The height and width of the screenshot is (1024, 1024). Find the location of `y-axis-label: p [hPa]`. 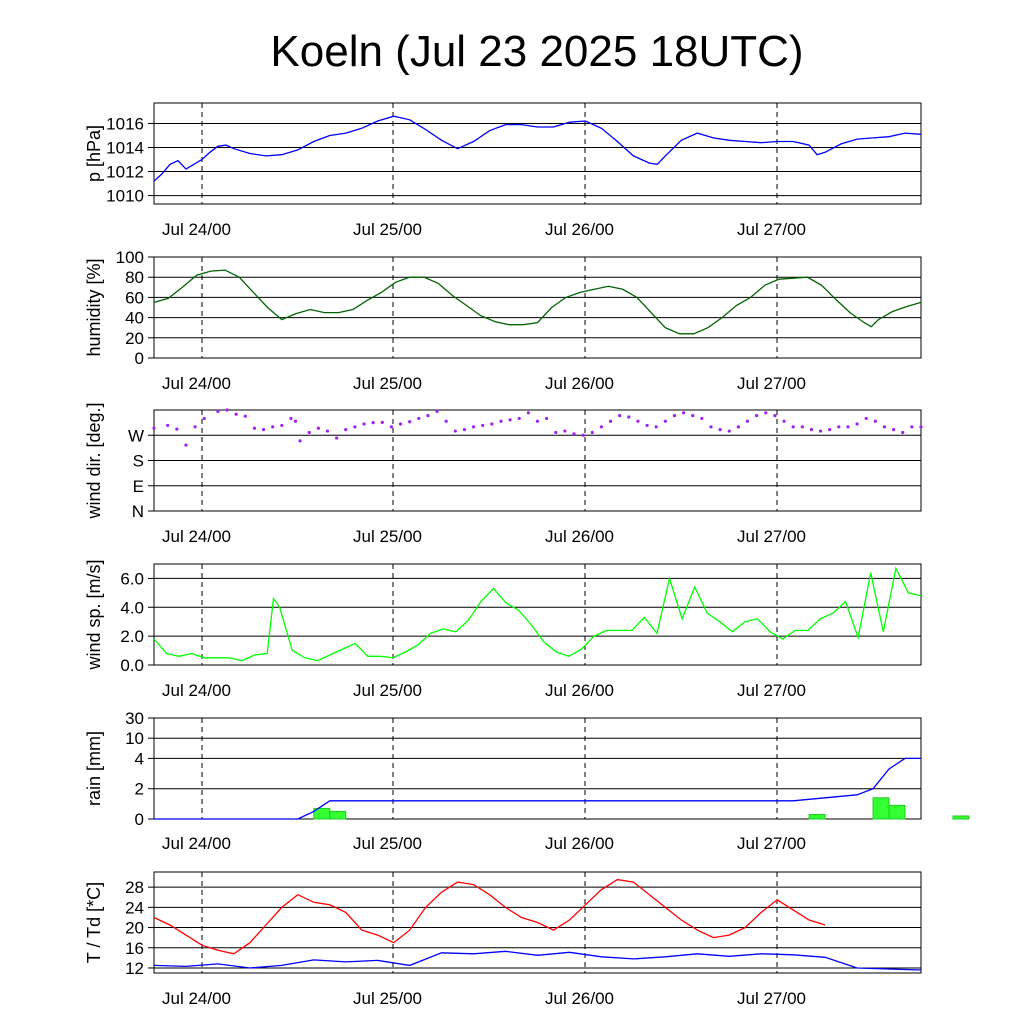

y-axis-label: p [hPa] is located at coordinates (94, 153).